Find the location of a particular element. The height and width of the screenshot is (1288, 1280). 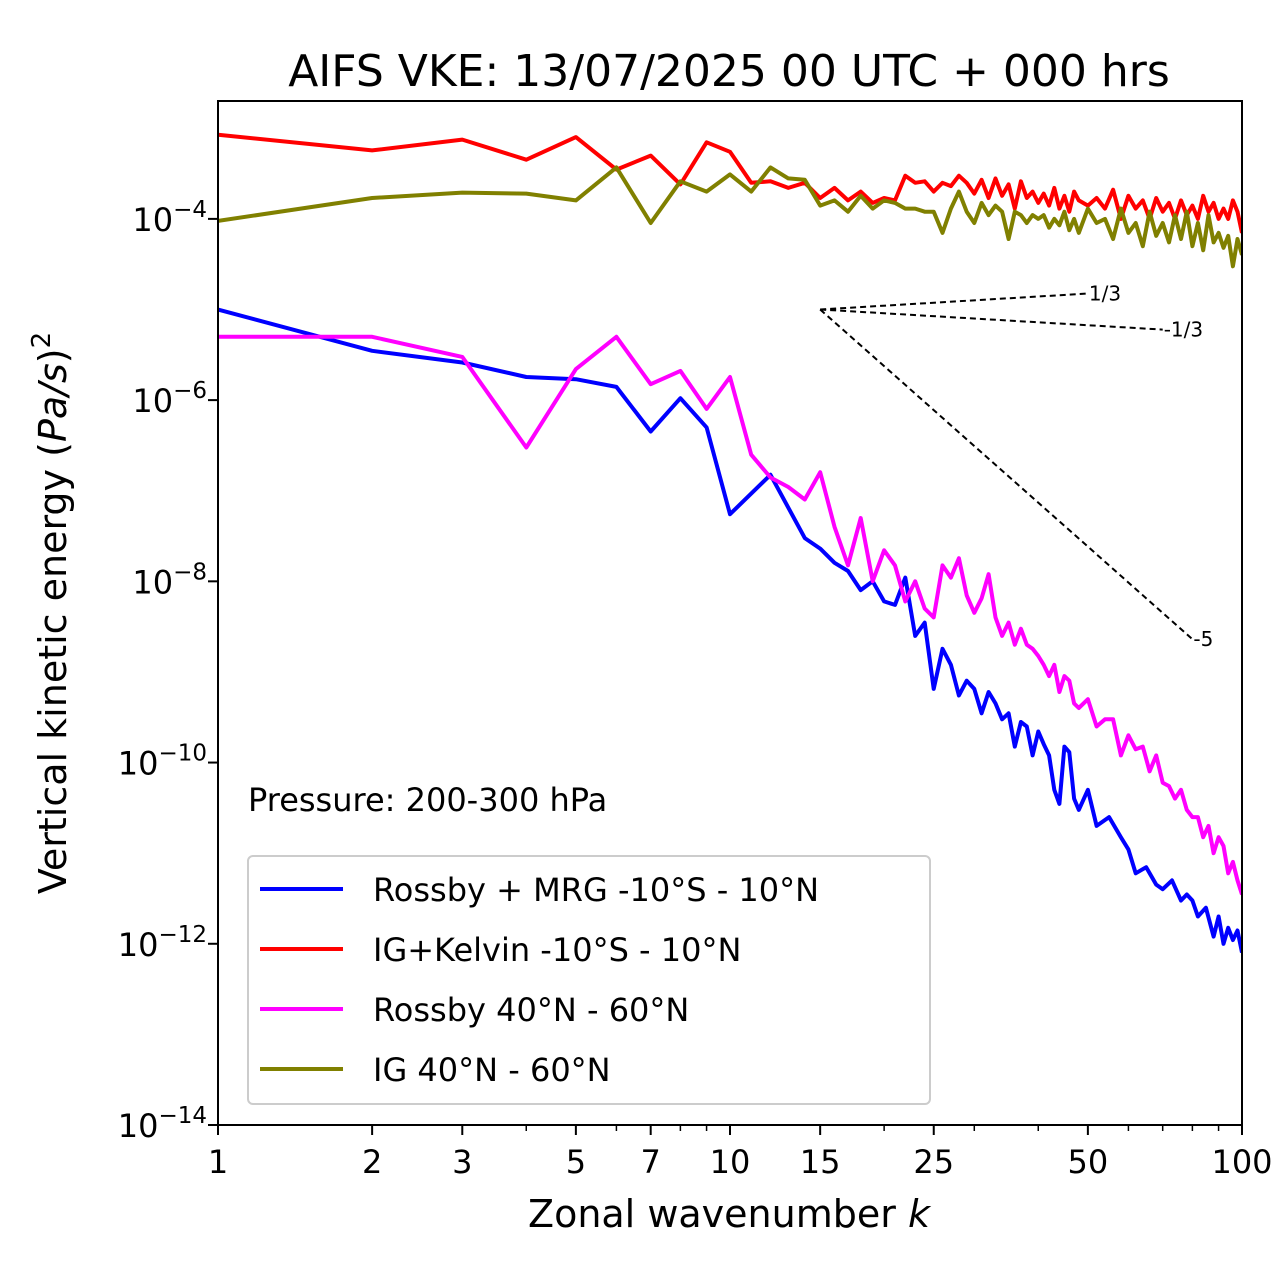

x-tick-label: 50 is located at coordinates (1088, 1162).